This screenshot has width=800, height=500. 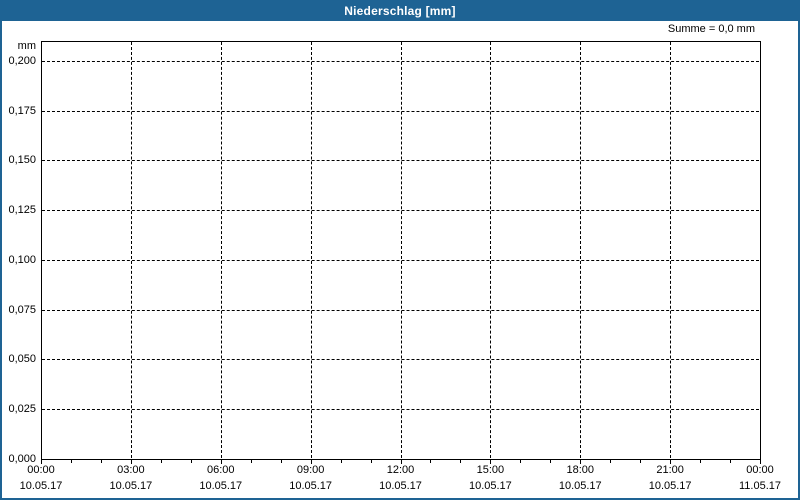 I want to click on x-date-label: 11.05.17, so click(x=759, y=486).